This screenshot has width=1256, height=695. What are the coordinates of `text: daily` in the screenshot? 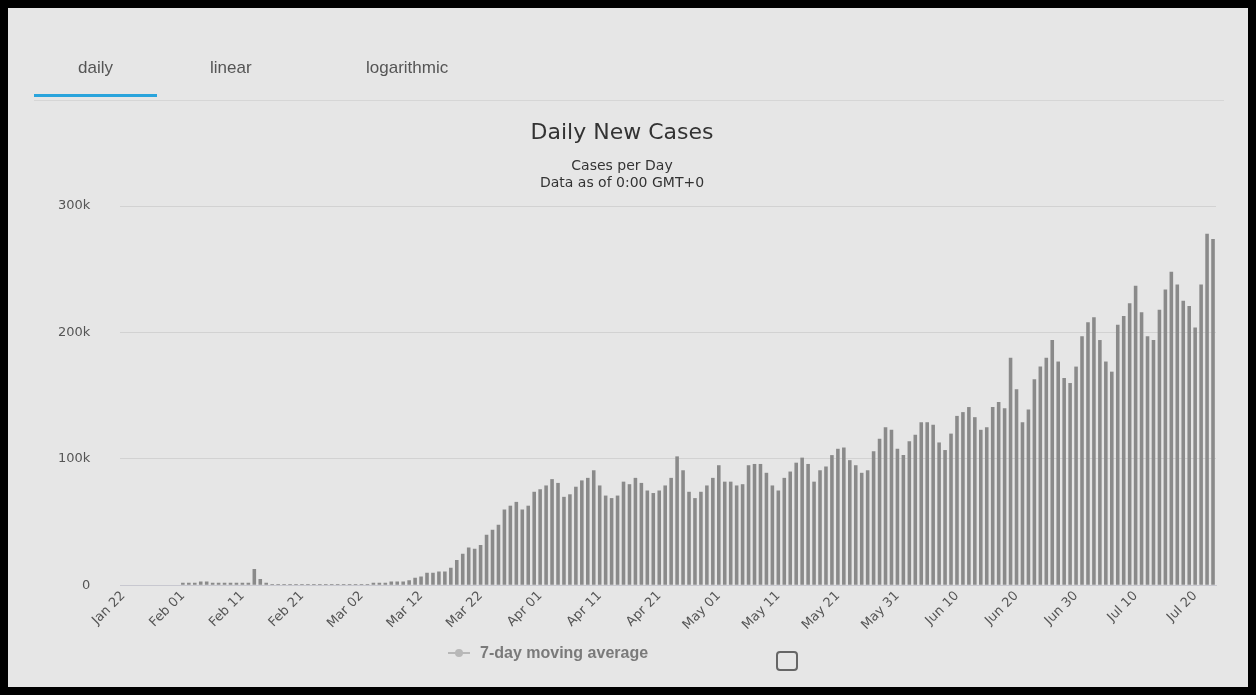 It's located at (95, 77).